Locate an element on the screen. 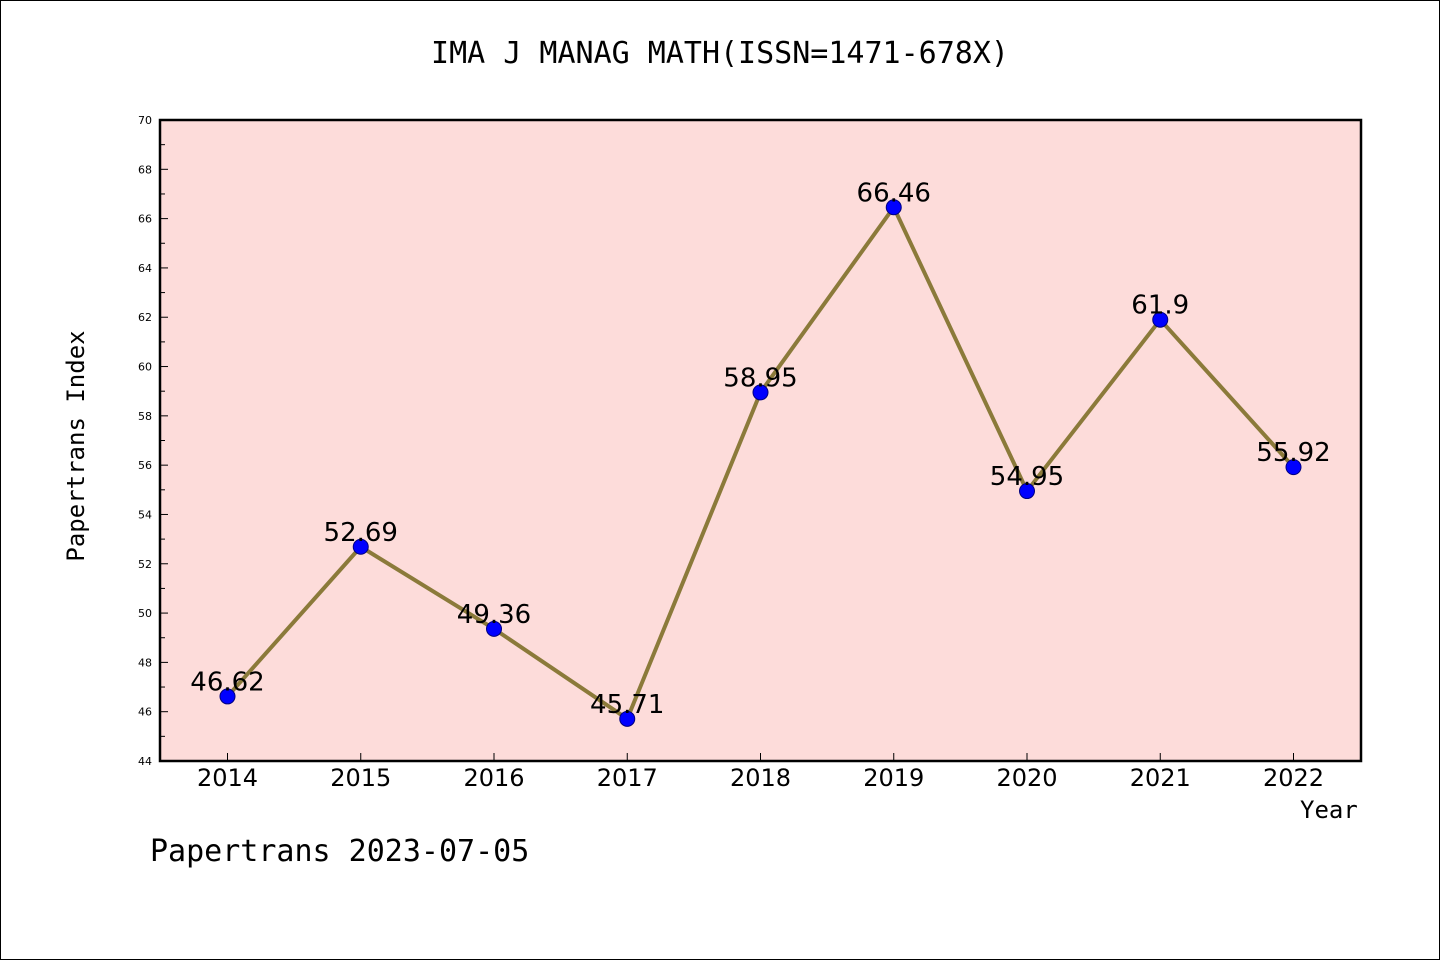 Image resolution: width=1440 pixels, height=960 pixels. x-tick-label: 2020 is located at coordinates (1026, 778).